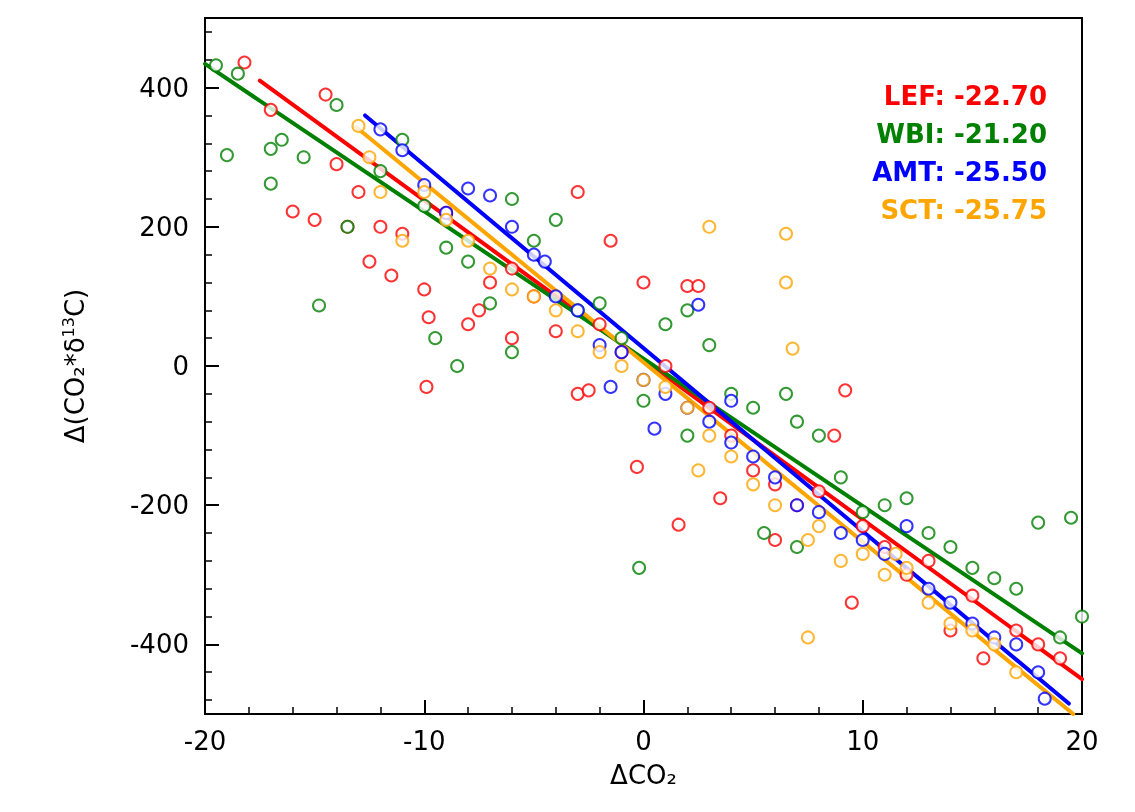 The height and width of the screenshot is (812, 1135). What do you see at coordinates (963, 210) in the screenshot?
I see `text: SCT: -25.75` at bounding box center [963, 210].